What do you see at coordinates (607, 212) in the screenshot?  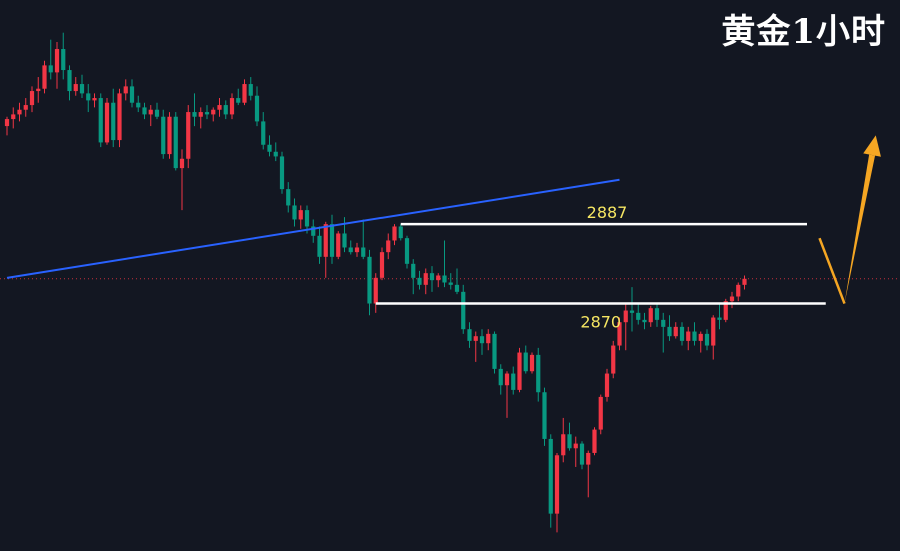 I see `level-label-2887: 2887` at bounding box center [607, 212].